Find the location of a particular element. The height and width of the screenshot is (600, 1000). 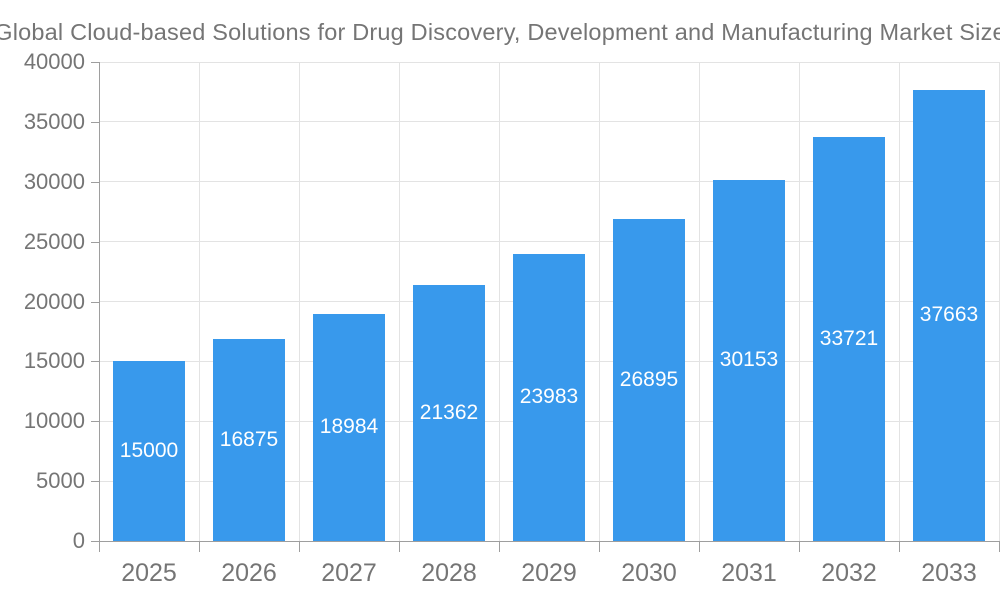

x-tick-label: 2030 is located at coordinates (649, 573).